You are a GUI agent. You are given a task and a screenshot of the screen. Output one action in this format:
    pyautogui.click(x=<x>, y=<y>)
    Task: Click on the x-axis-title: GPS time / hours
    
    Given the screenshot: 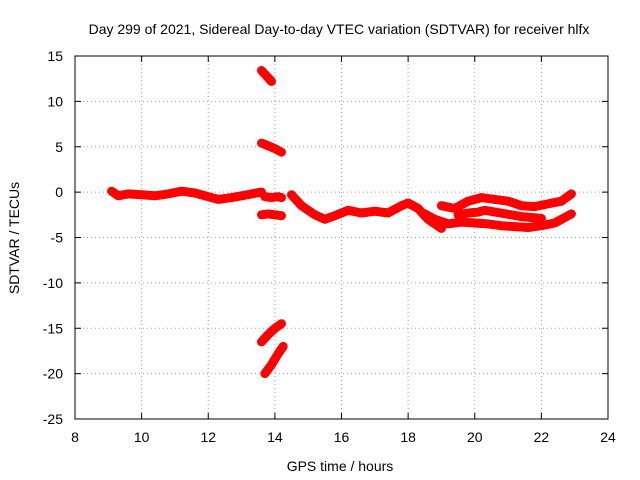 What is the action you would take?
    pyautogui.click(x=340, y=466)
    